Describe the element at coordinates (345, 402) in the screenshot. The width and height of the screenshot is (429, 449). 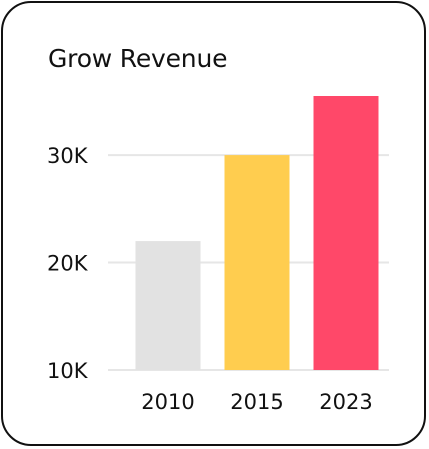
I see `x-tick-label: 2023` at that location.